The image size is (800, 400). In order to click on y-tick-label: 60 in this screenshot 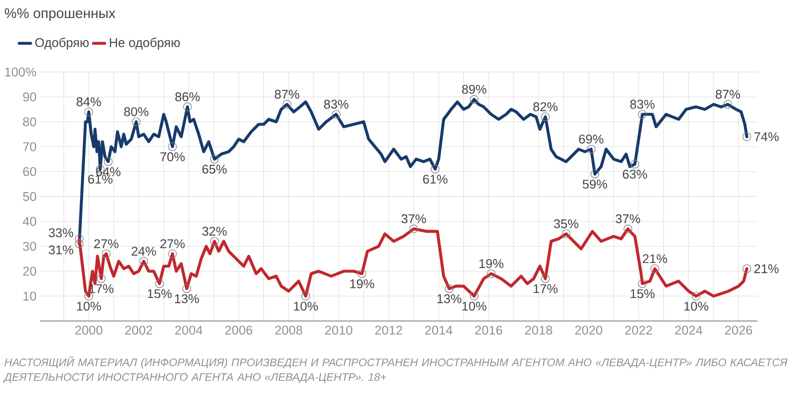, I will do `click(29, 171)`.